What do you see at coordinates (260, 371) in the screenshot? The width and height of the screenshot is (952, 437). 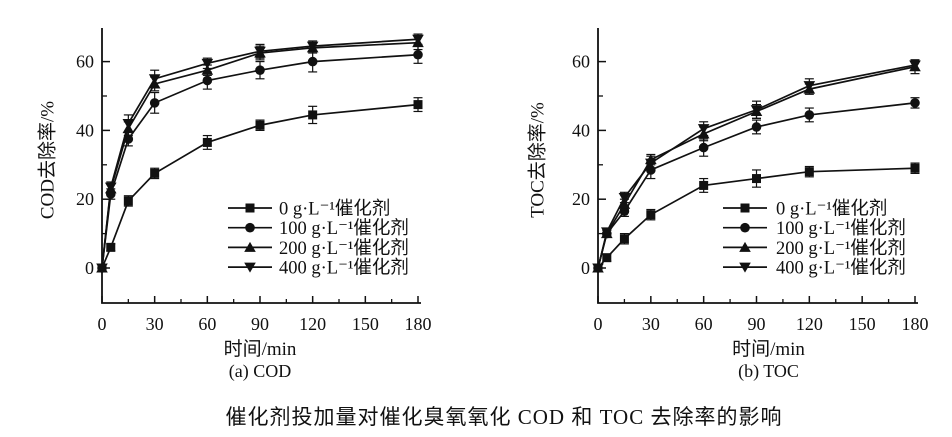 I see `cod-subtitle: (a) COD` at bounding box center [260, 371].